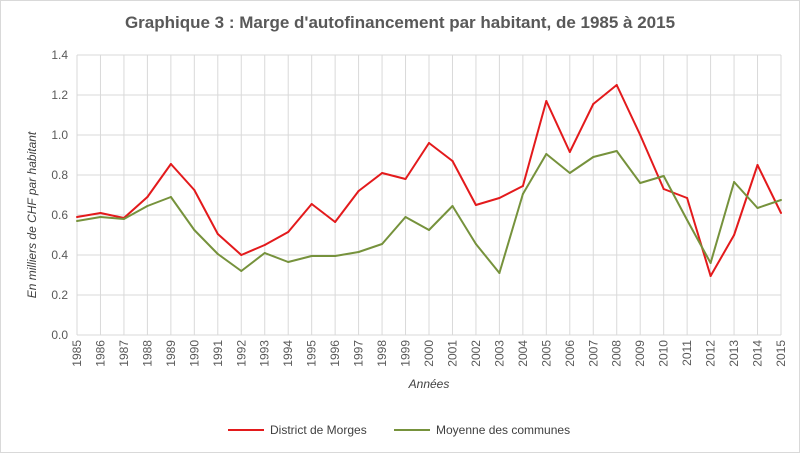 Image resolution: width=800 pixels, height=453 pixels. Describe the element at coordinates (640, 353) in the screenshot. I see `x-tick-label: 2009` at that location.